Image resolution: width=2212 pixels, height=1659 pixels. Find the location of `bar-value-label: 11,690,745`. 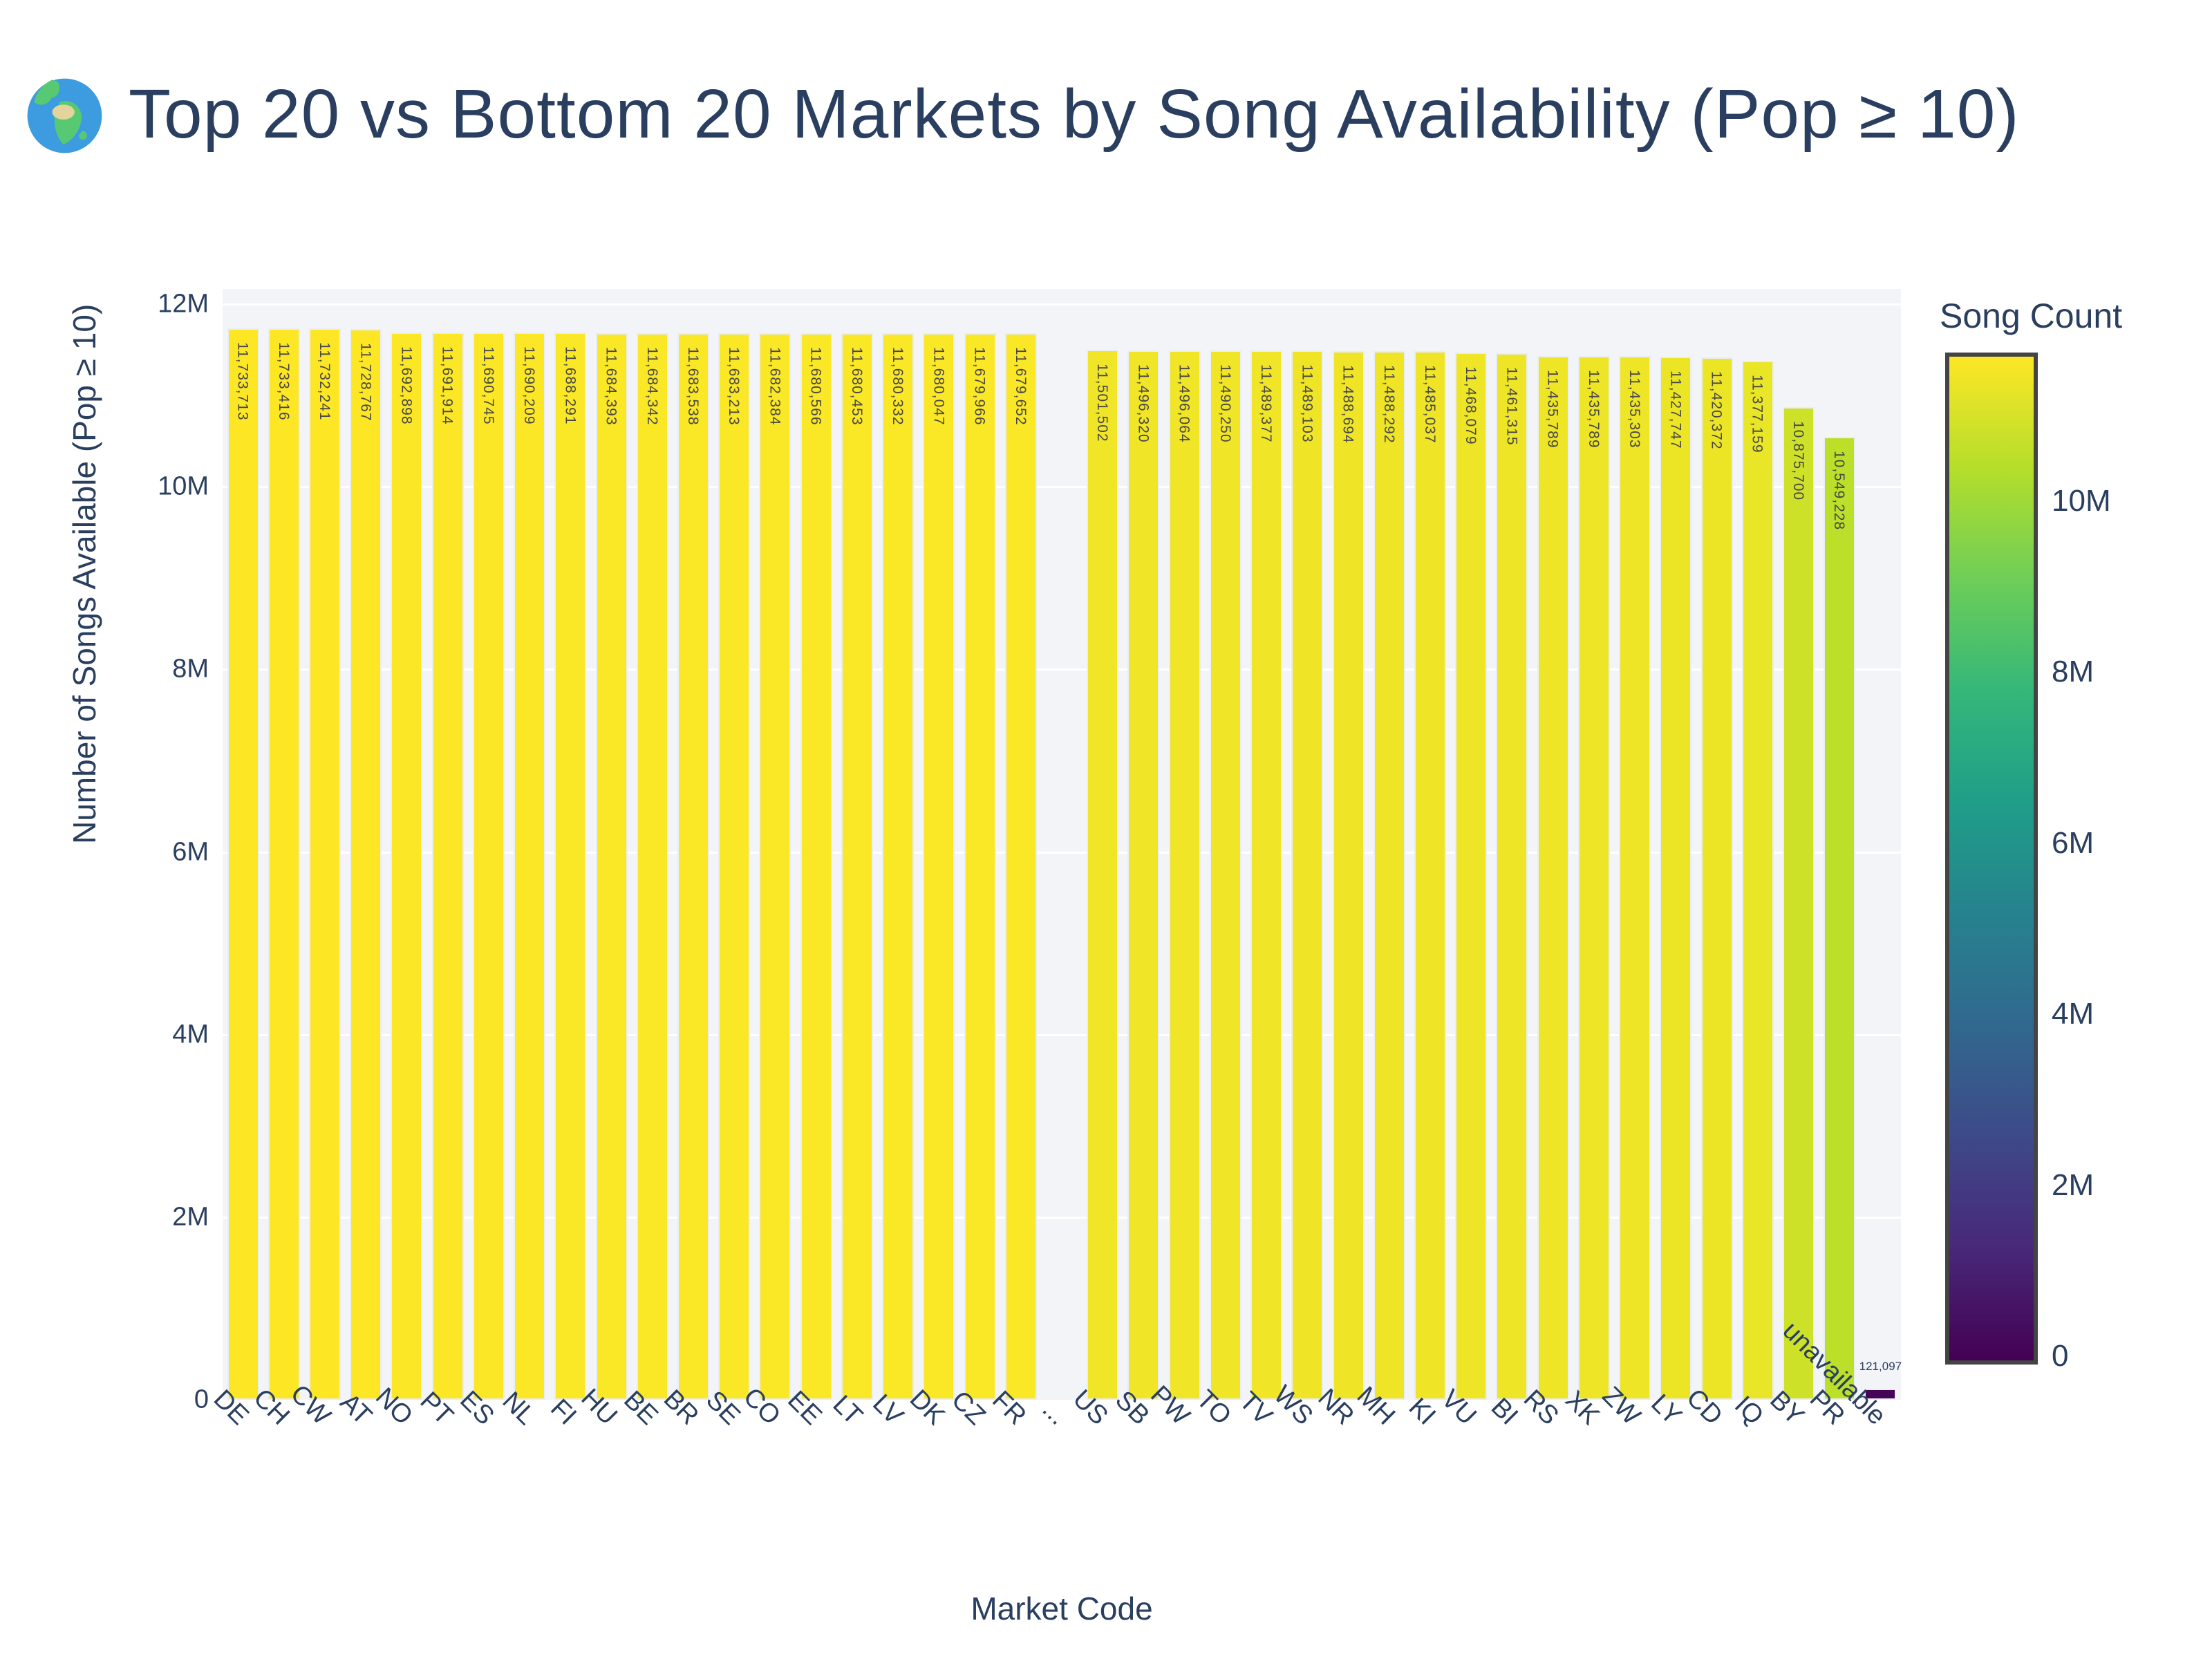

bar-value-label: 11,690,745 is located at coordinates (488, 385).